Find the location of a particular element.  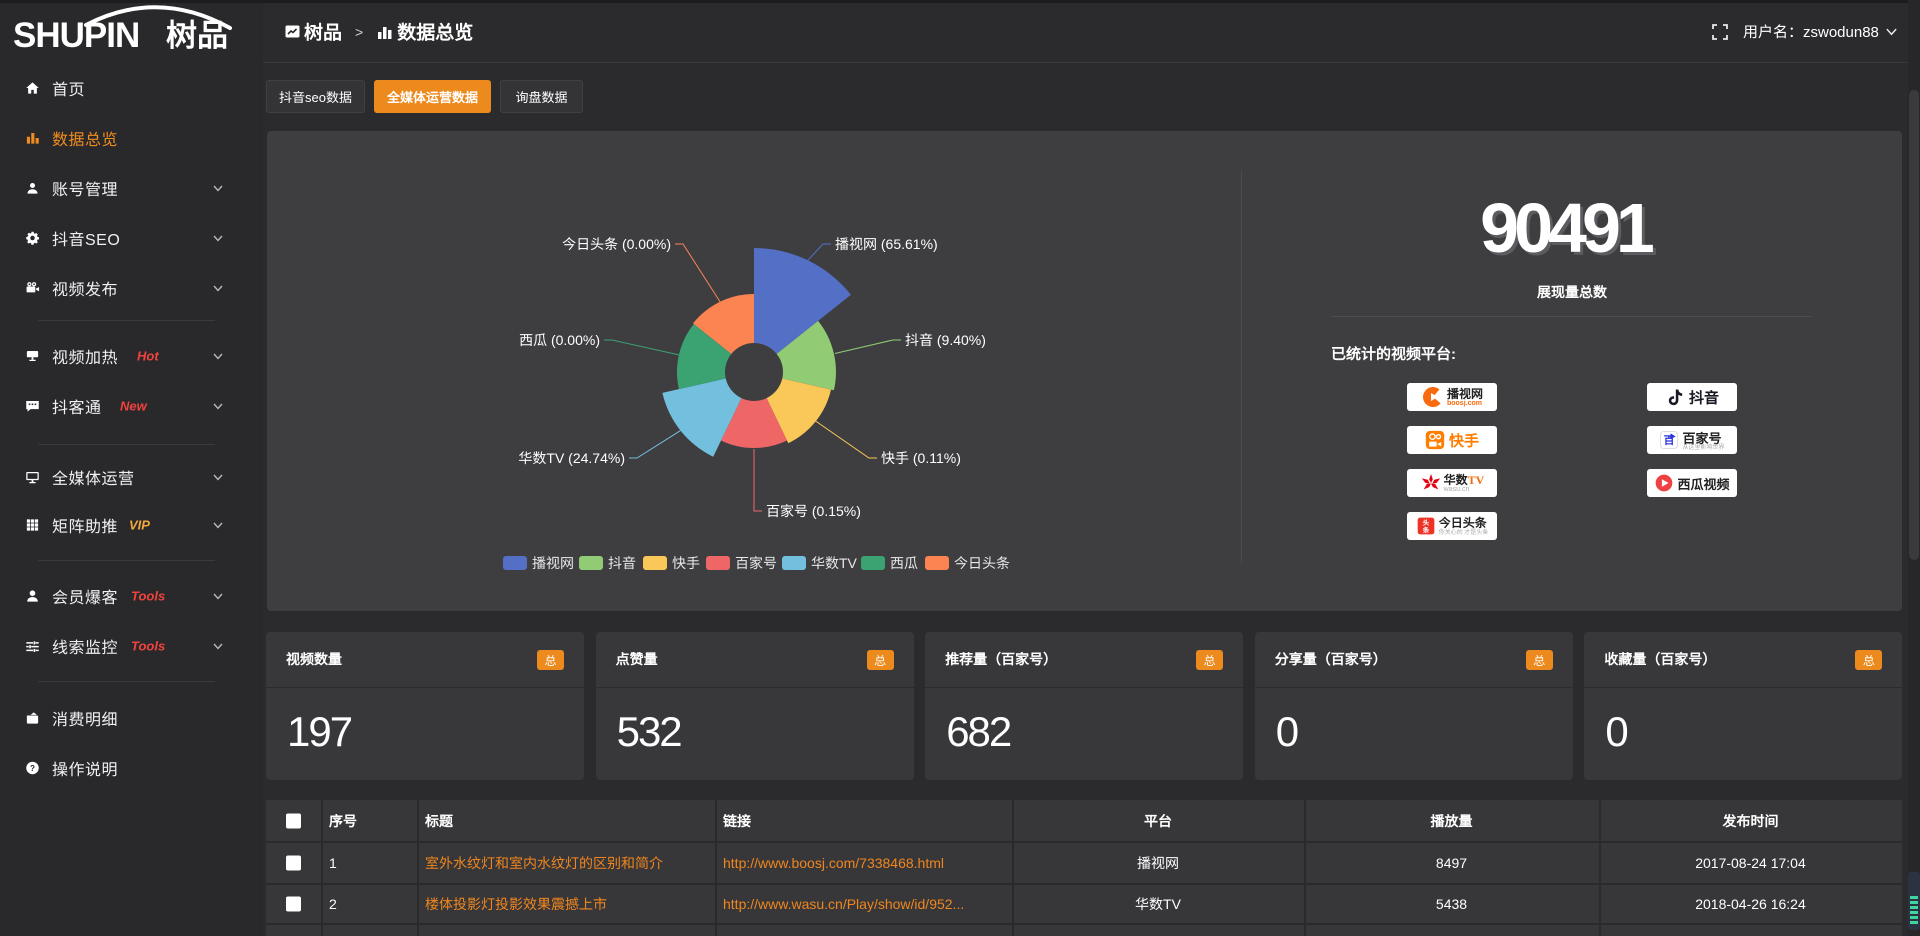

svg-text: 树品 is located at coordinates (197, 32).